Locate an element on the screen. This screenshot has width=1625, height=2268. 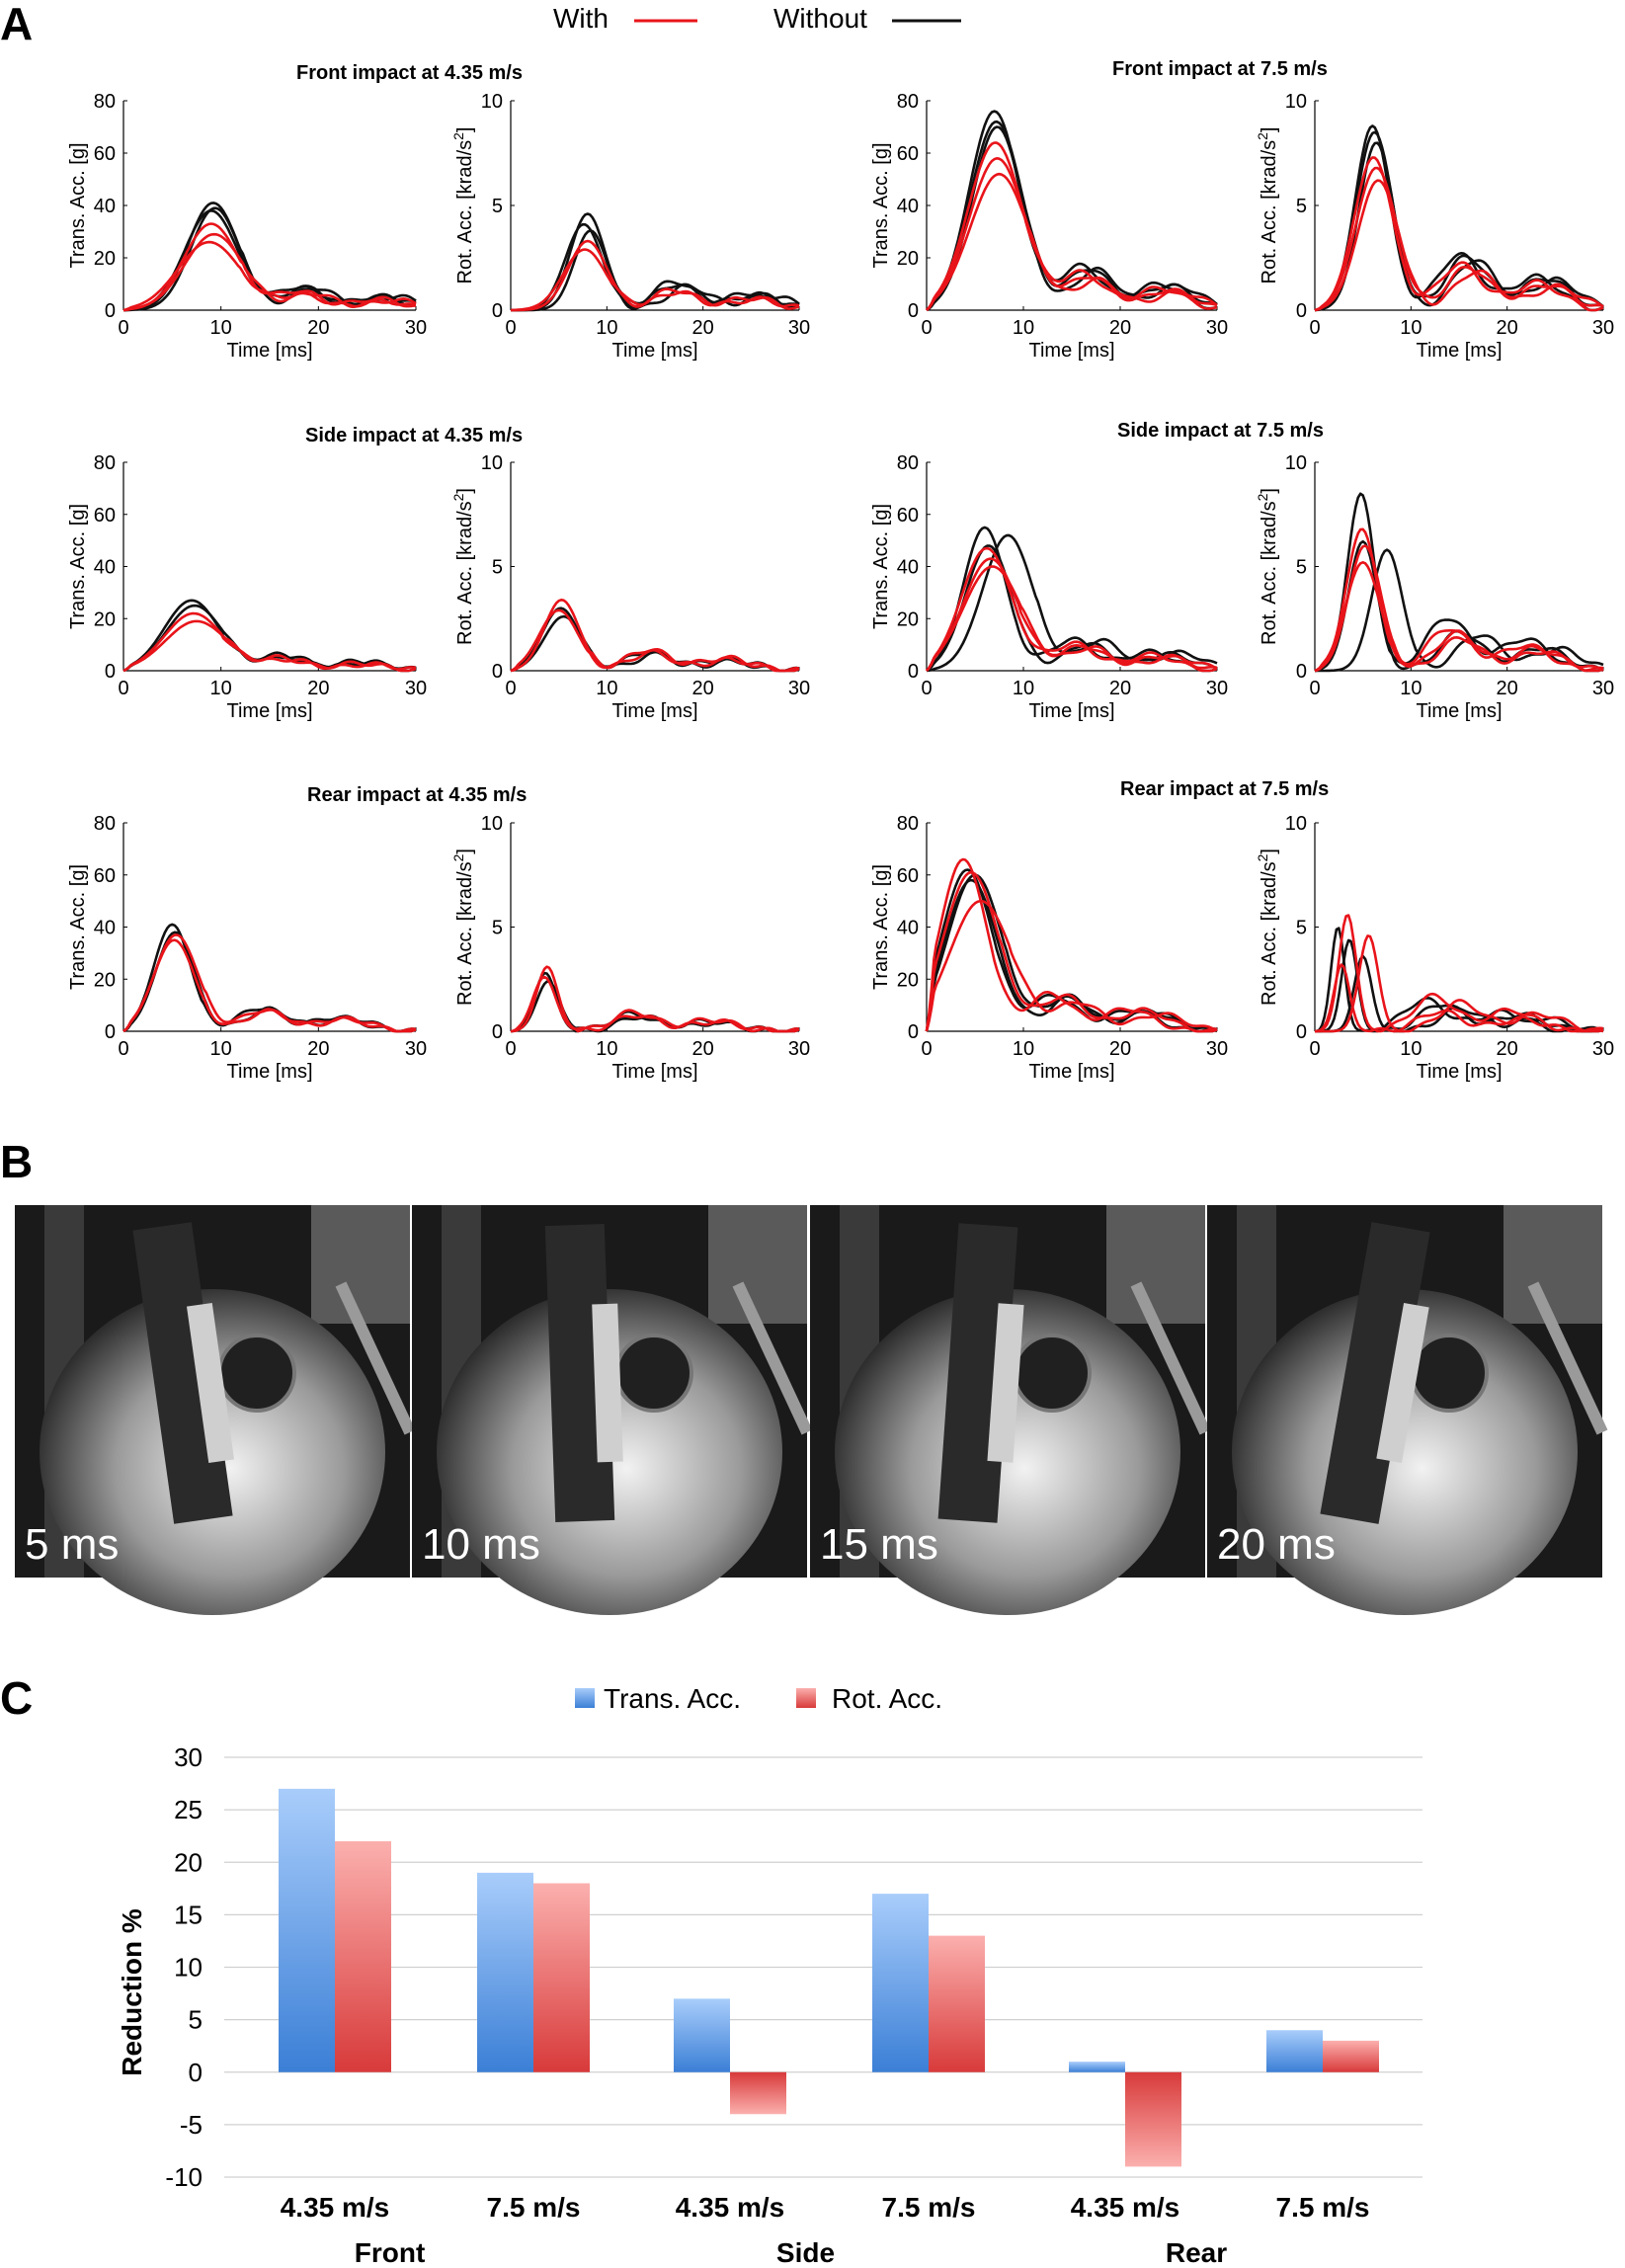
helmet-strip is located at coordinates (1375, 1373).